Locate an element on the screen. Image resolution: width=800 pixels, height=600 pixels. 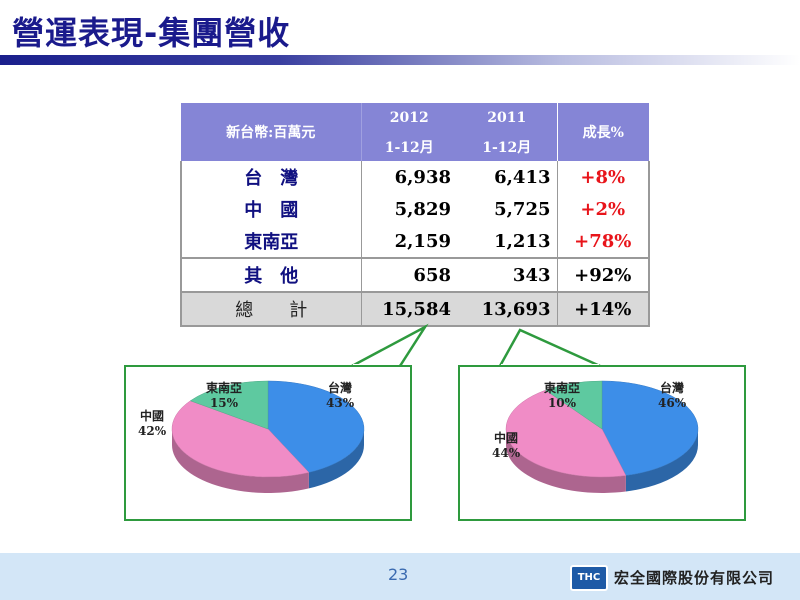
value-2011: 343 is located at coordinates (531, 275).